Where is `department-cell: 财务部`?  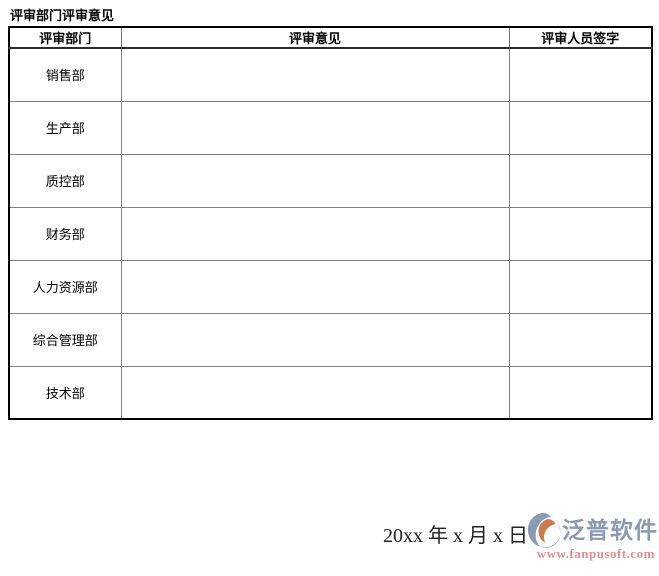 department-cell: 财务部 is located at coordinates (65, 233).